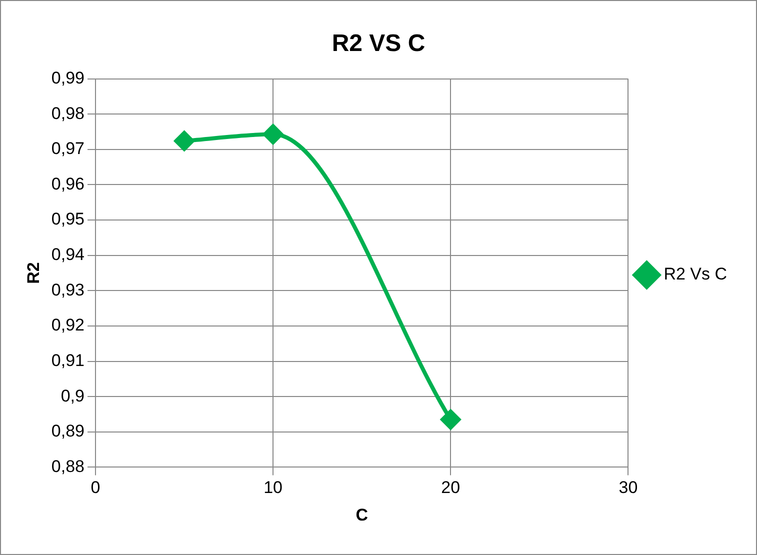  What do you see at coordinates (628, 488) in the screenshot?
I see `x-tick-label: 30` at bounding box center [628, 488].